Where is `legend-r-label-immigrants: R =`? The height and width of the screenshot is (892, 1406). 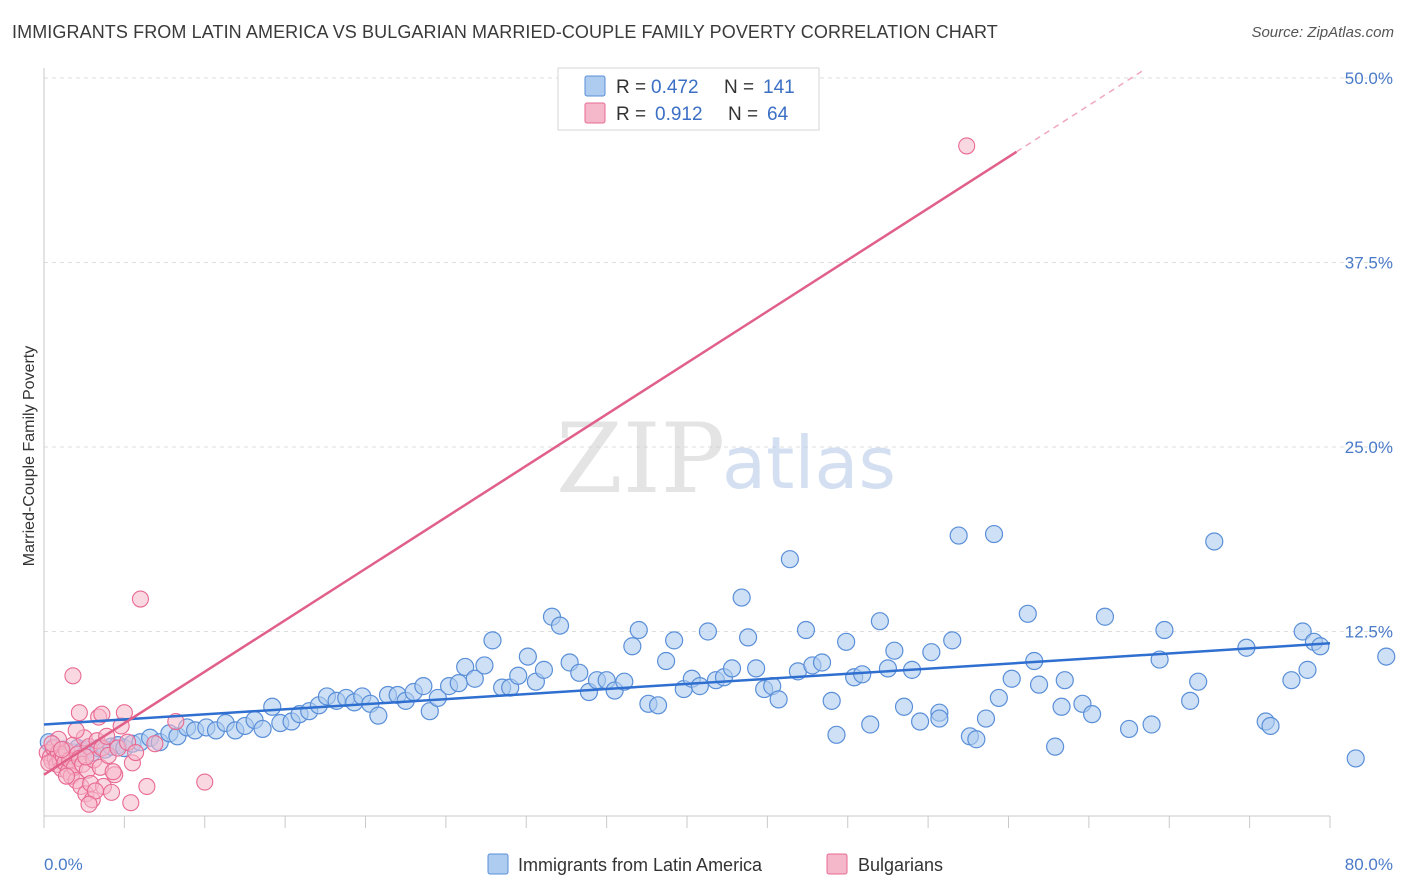 legend-r-label-immigrants: R = is located at coordinates (631, 87).